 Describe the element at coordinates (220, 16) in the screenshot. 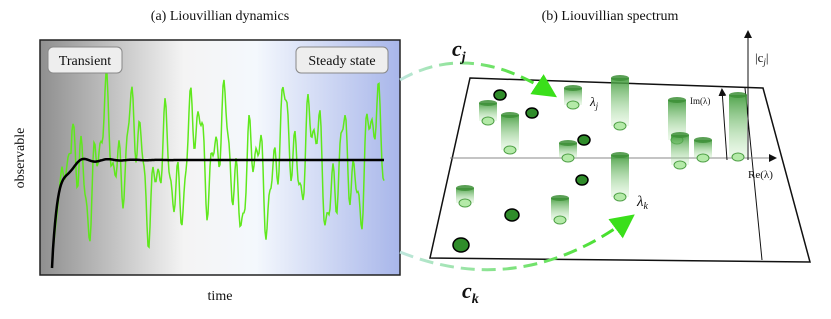

I see `panel-a-title: (a) Liouvillian dynamics` at that location.